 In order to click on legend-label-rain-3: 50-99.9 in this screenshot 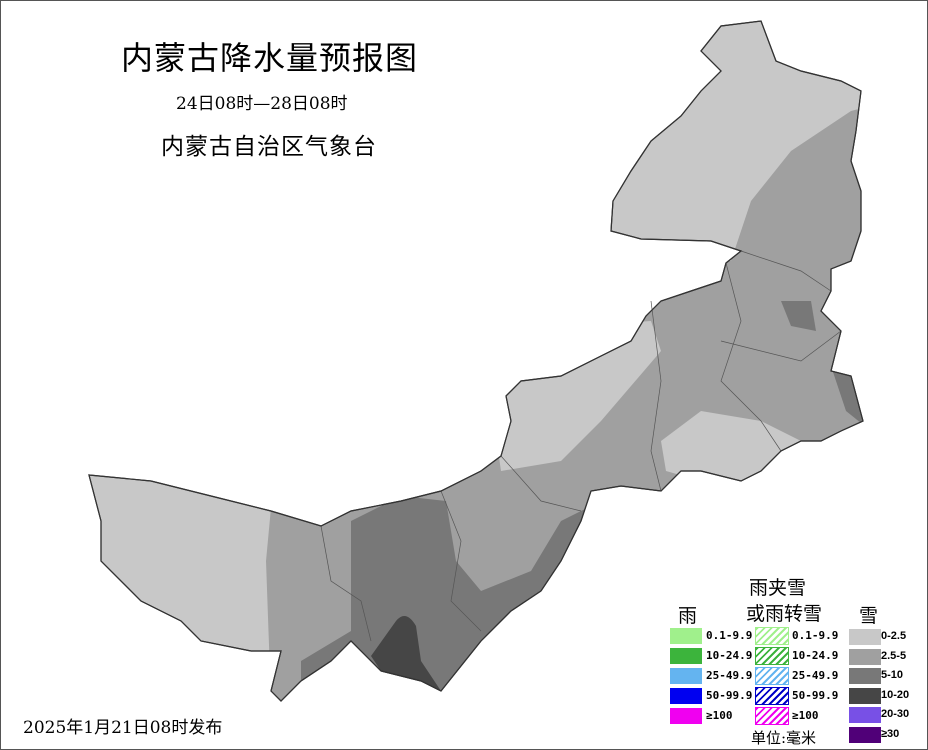, I will do `click(729, 695)`.